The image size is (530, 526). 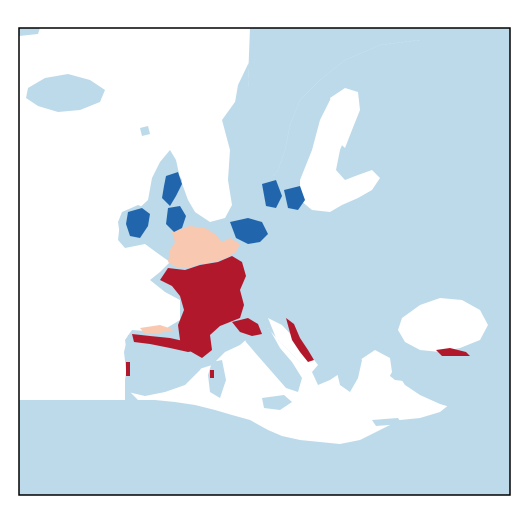 What do you see at coordinates (65, 93) in the screenshot?
I see `iceland` at bounding box center [65, 93].